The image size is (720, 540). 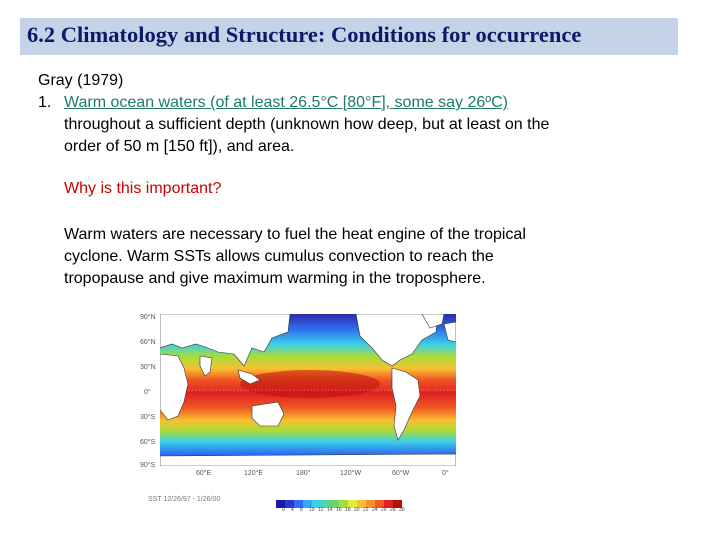 I want to click on sst-map, so click(x=308, y=390).